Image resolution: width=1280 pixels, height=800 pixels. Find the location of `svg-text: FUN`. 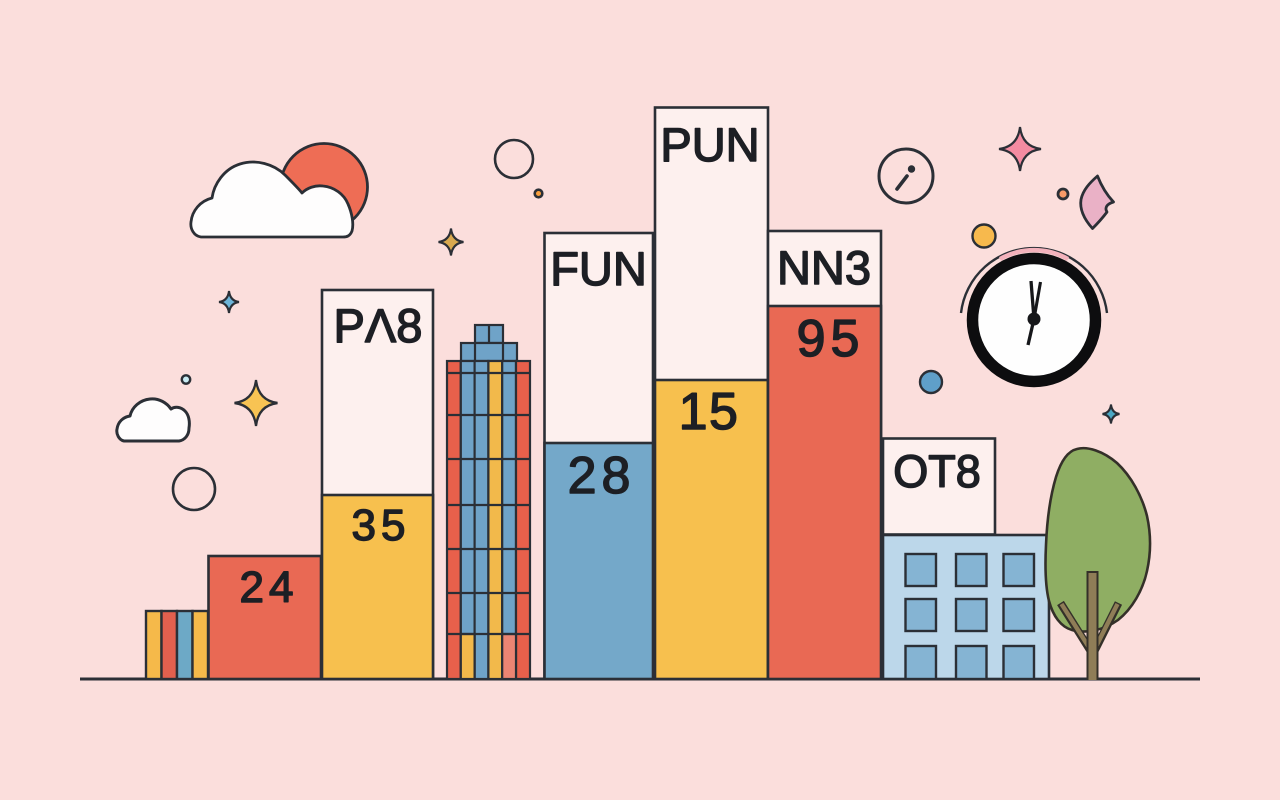

svg-text: FUN is located at coordinates (598, 268).